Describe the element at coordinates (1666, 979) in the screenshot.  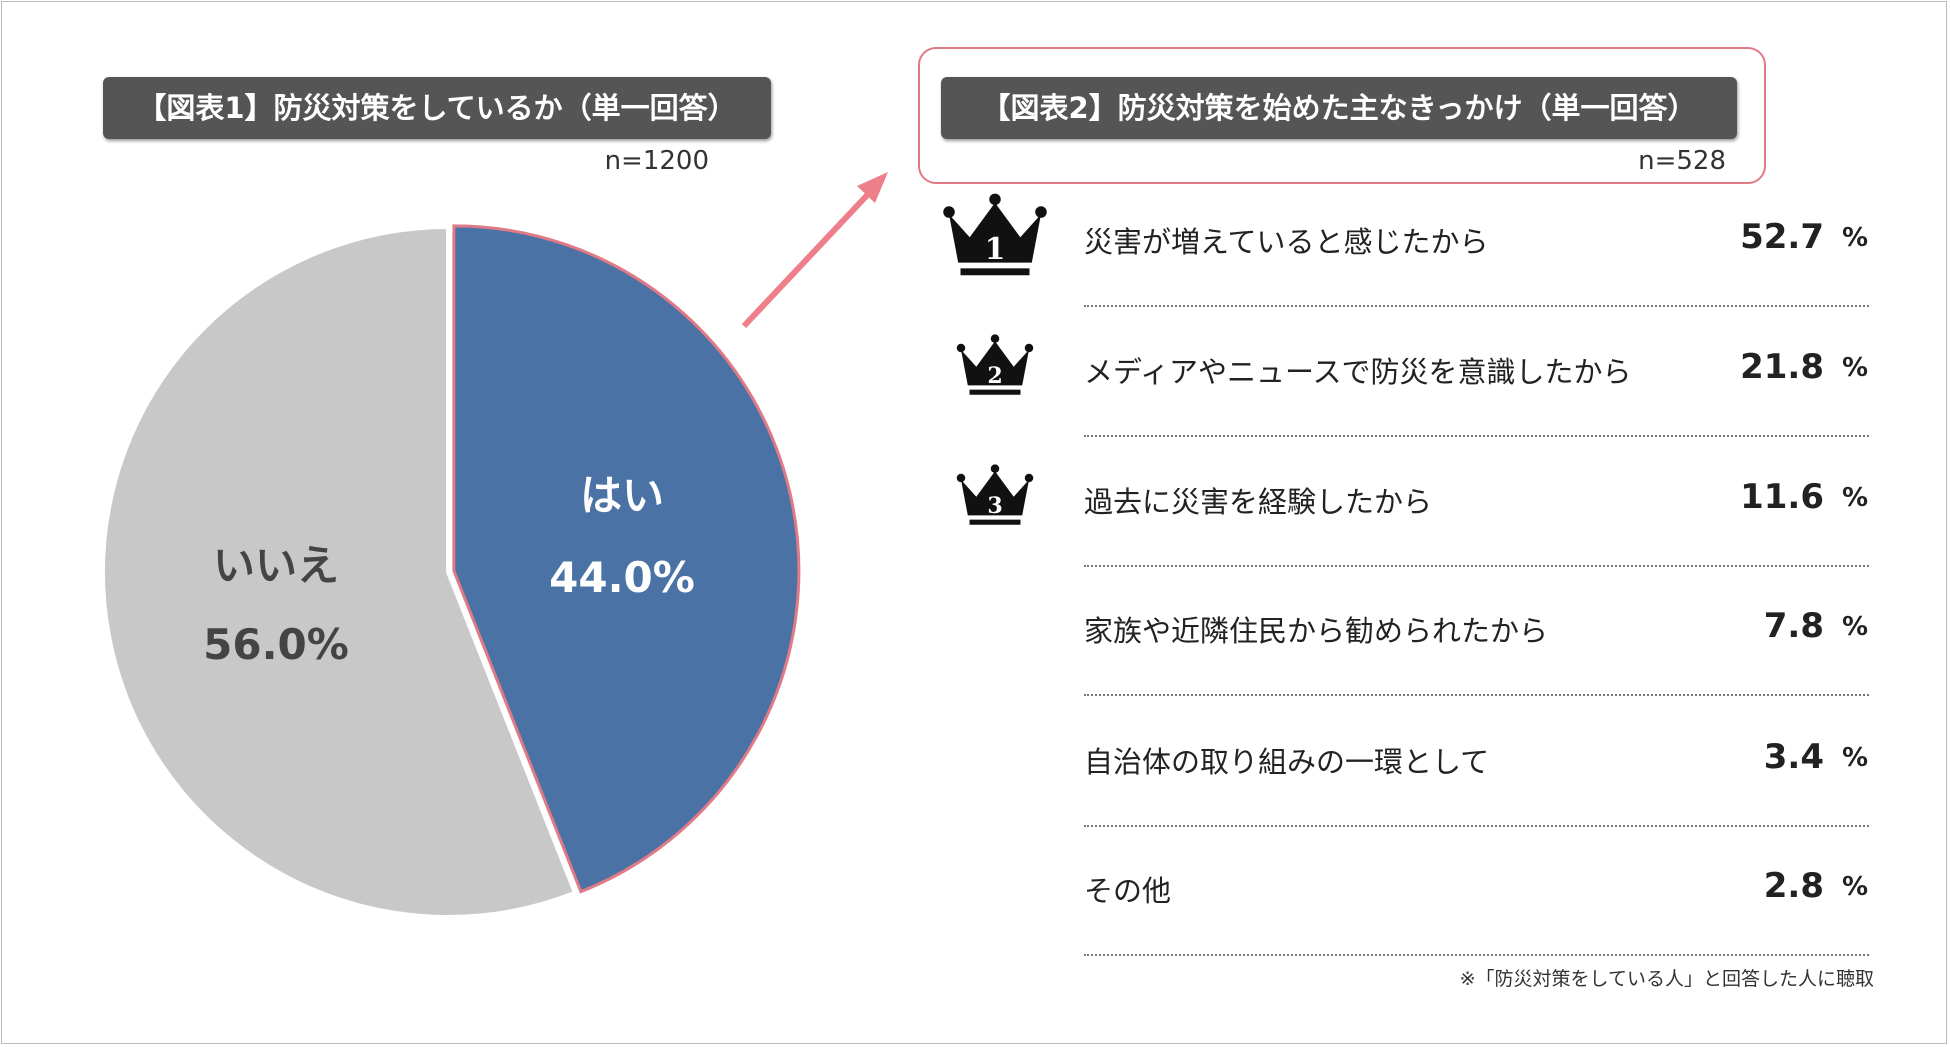
I see `footnote: ※「防災対策をしている人」と回答した人に聴取` at that location.